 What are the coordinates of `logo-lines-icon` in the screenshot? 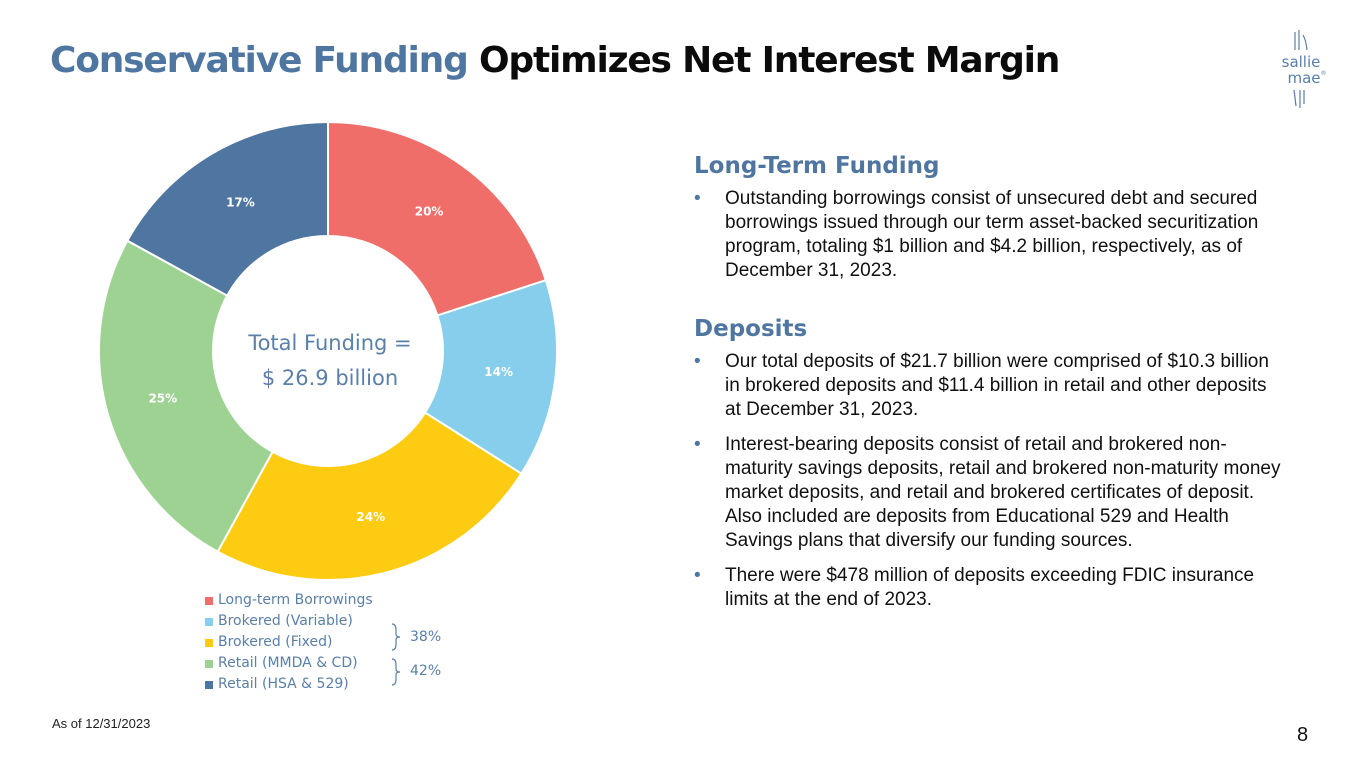 It's located at (1300, 69).